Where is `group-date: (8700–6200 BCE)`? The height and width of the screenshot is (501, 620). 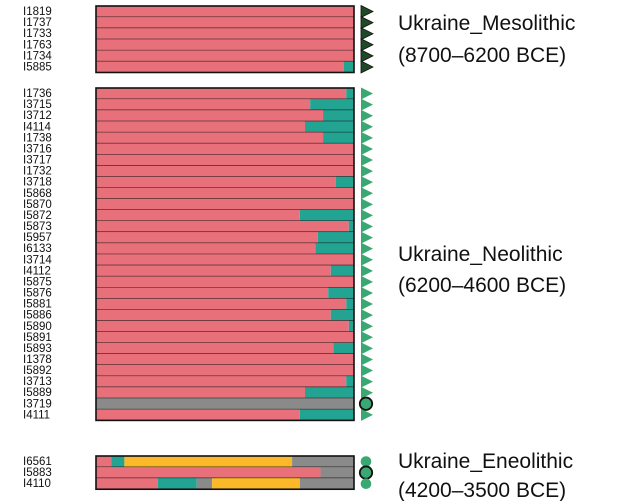 group-date: (8700–6200 BCE) is located at coordinates (482, 55).